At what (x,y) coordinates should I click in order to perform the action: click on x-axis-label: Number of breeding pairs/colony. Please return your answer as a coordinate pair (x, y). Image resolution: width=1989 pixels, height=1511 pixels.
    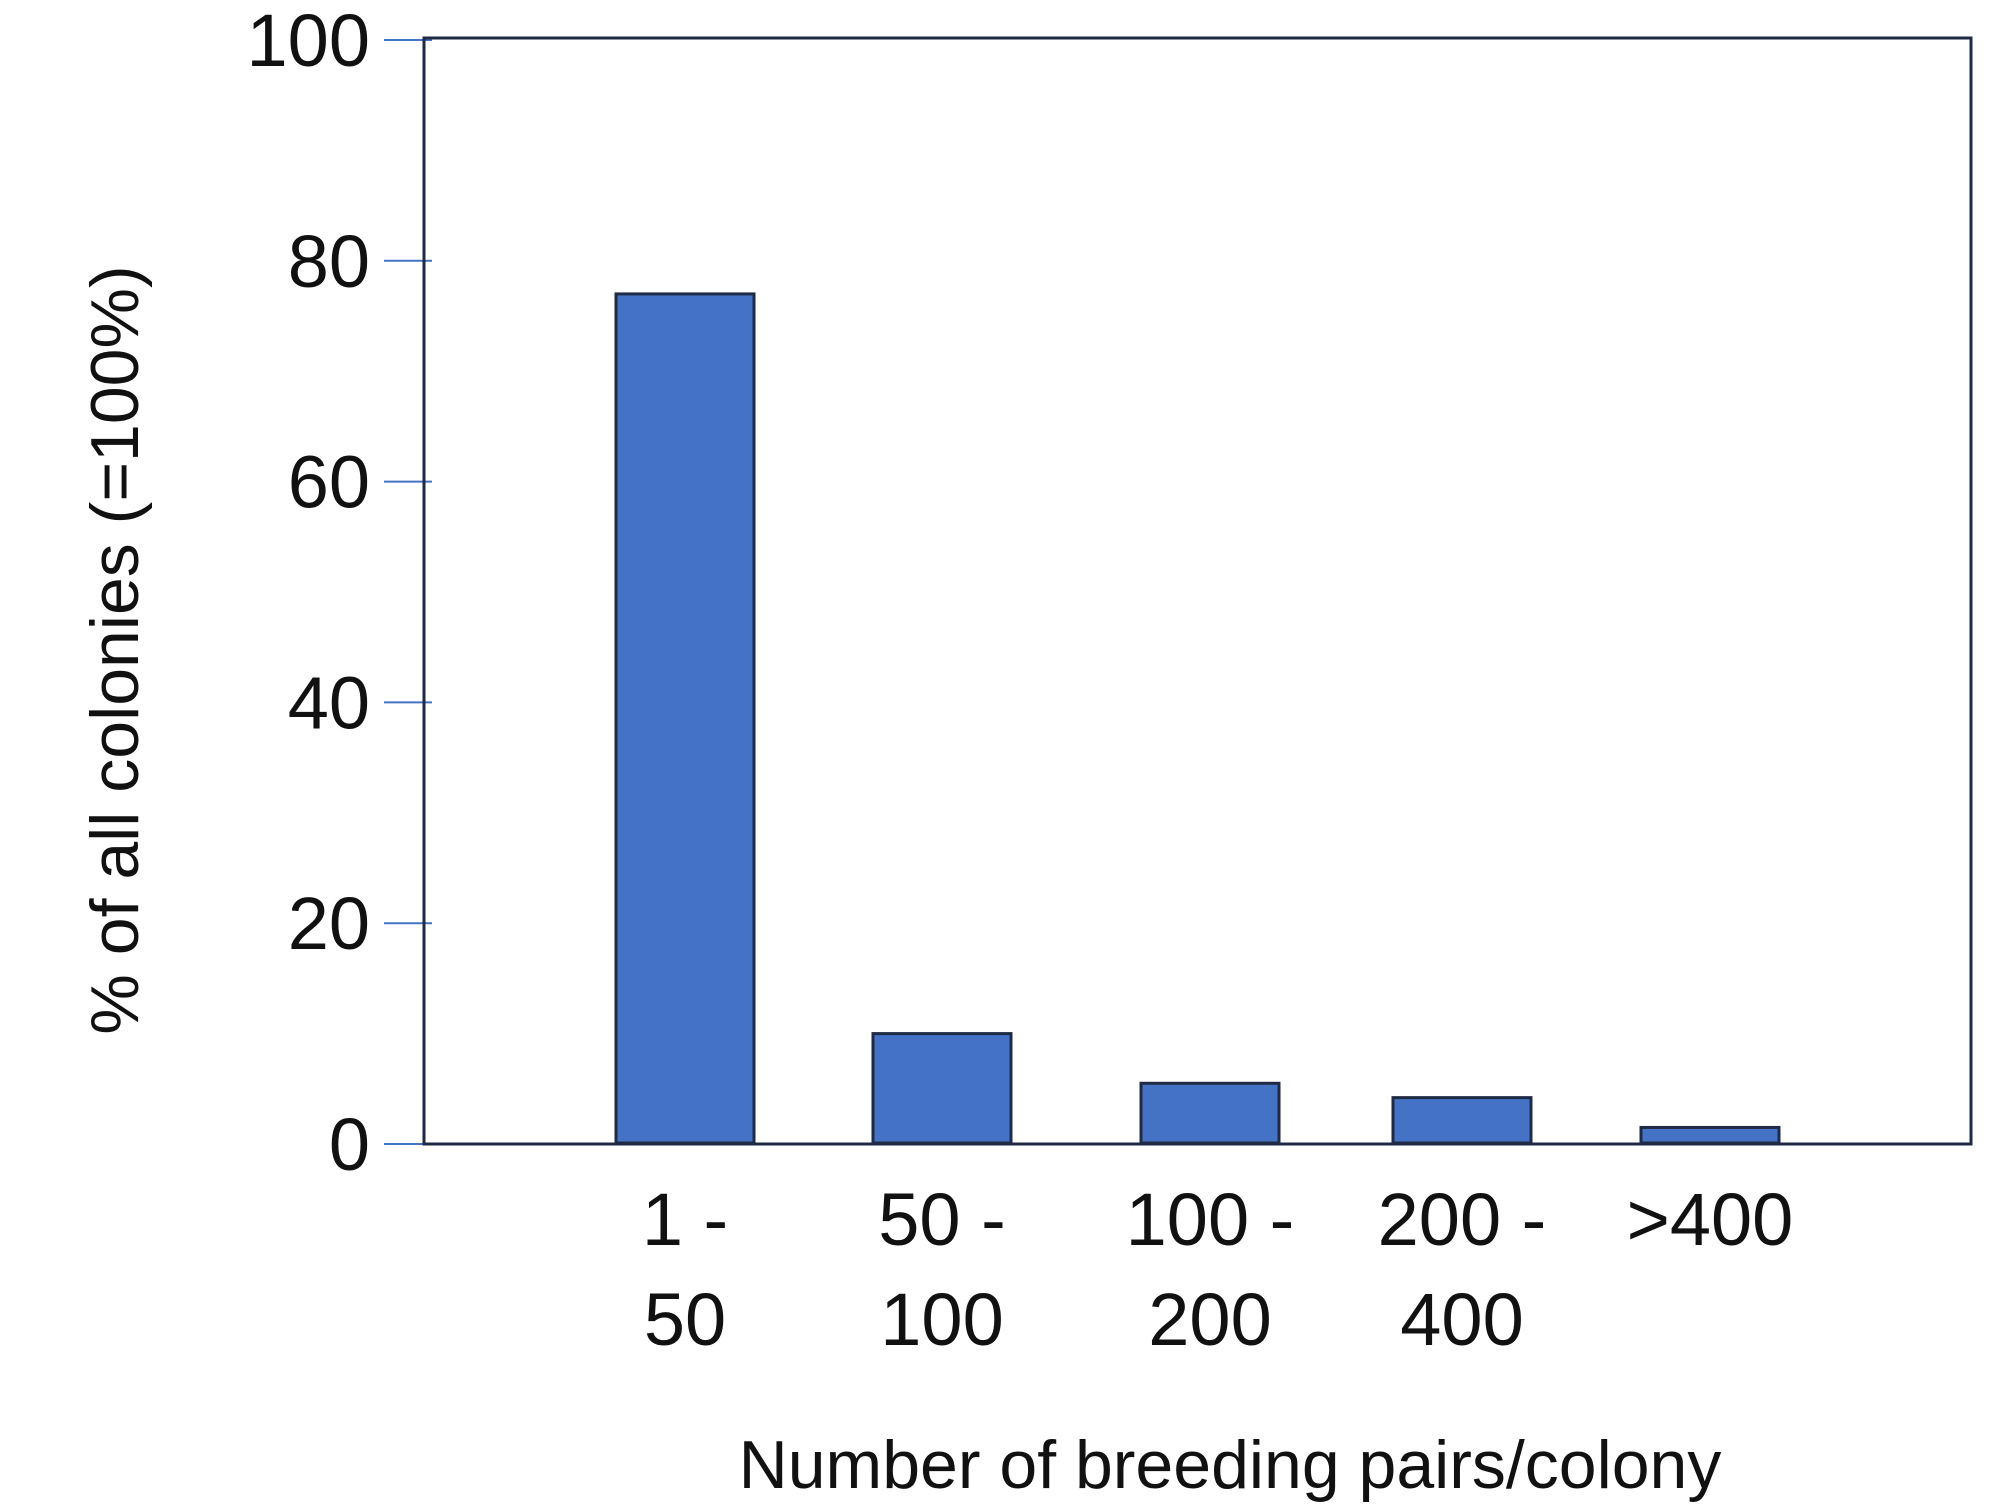
    Looking at the image, I should click on (1230, 1465).